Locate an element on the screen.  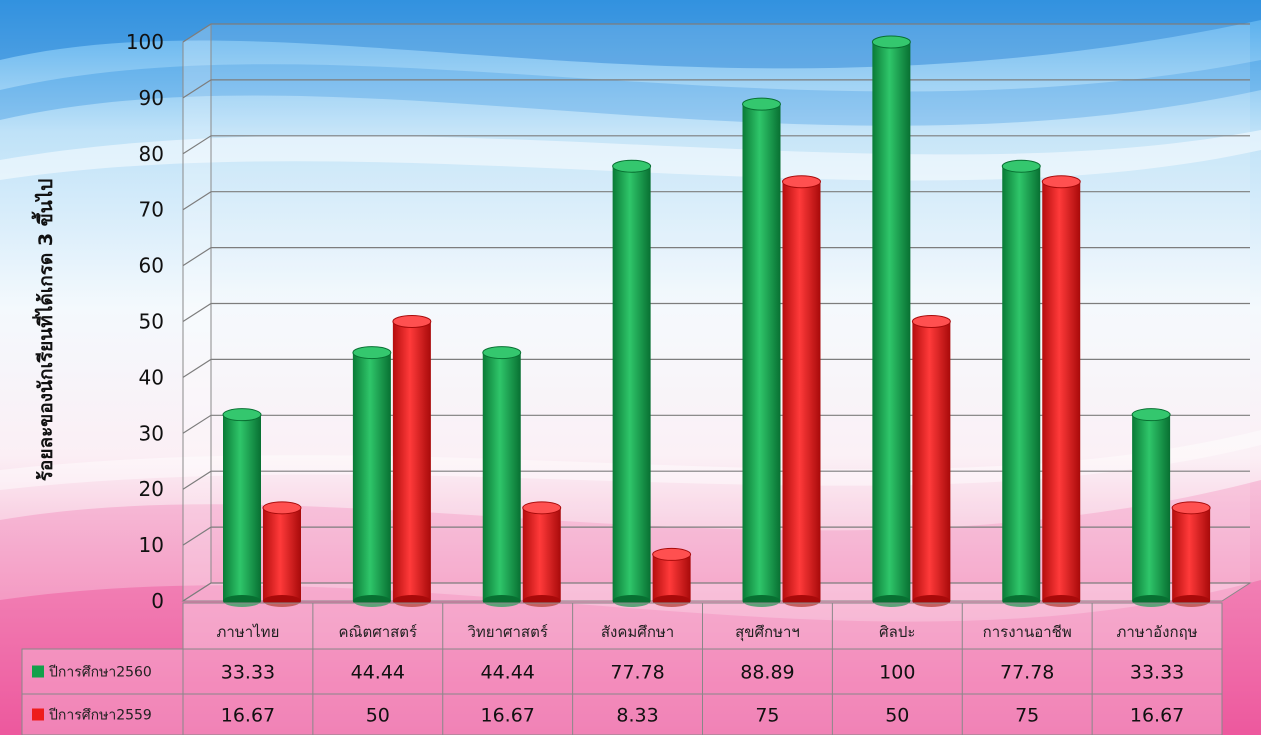
data-label: 100 is located at coordinates (897, 673).